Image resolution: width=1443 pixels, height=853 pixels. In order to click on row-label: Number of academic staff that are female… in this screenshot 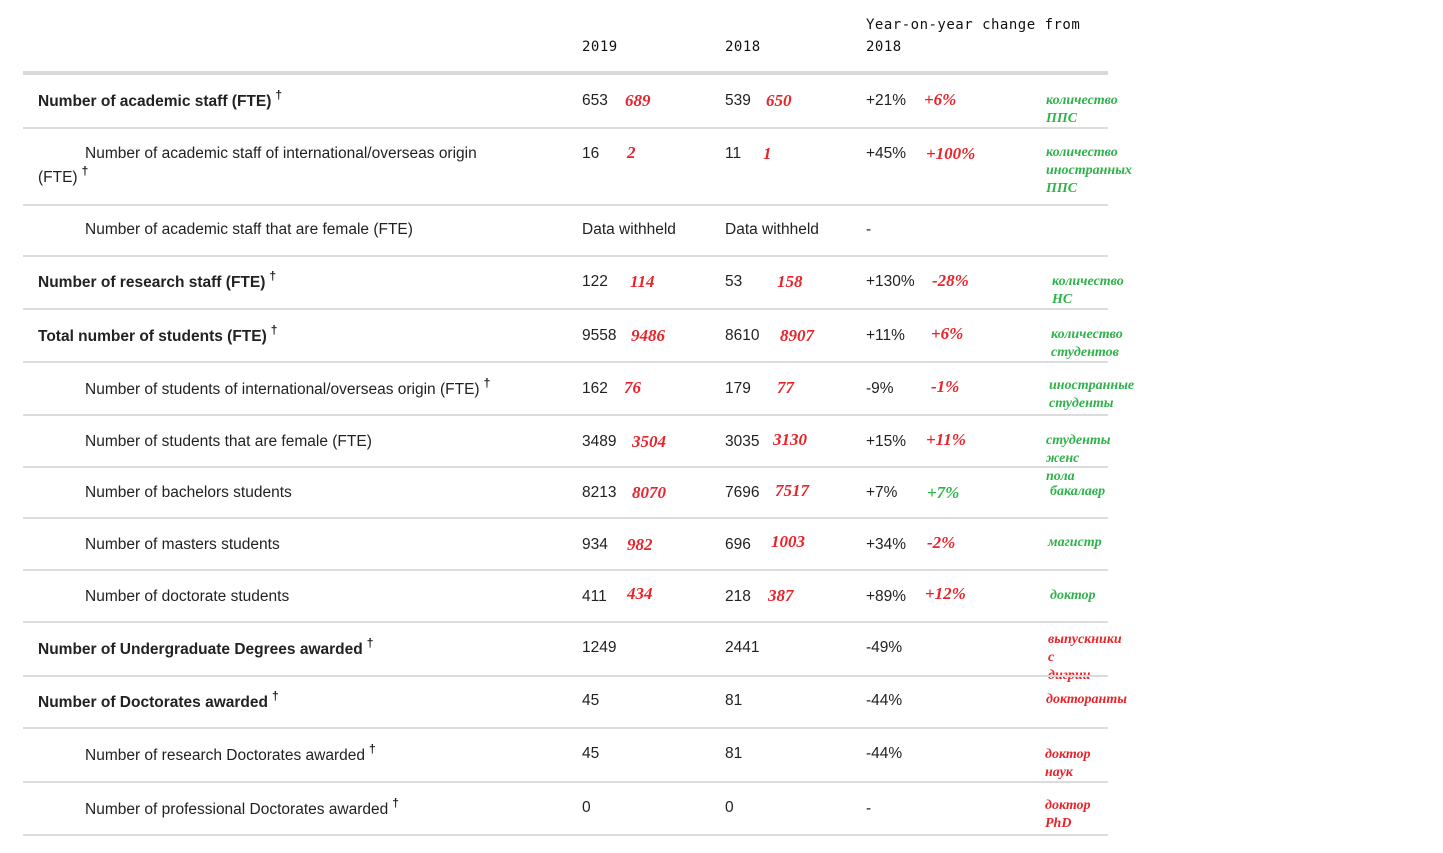, I will do `click(249, 229)`.